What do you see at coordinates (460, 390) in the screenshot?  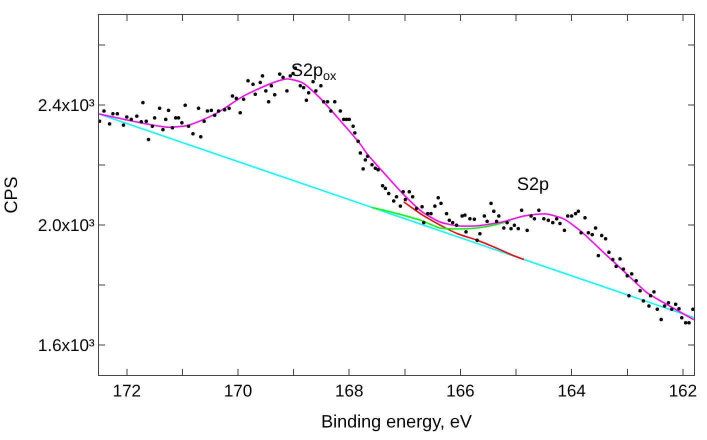 I see `x-tick-label: 166` at bounding box center [460, 390].